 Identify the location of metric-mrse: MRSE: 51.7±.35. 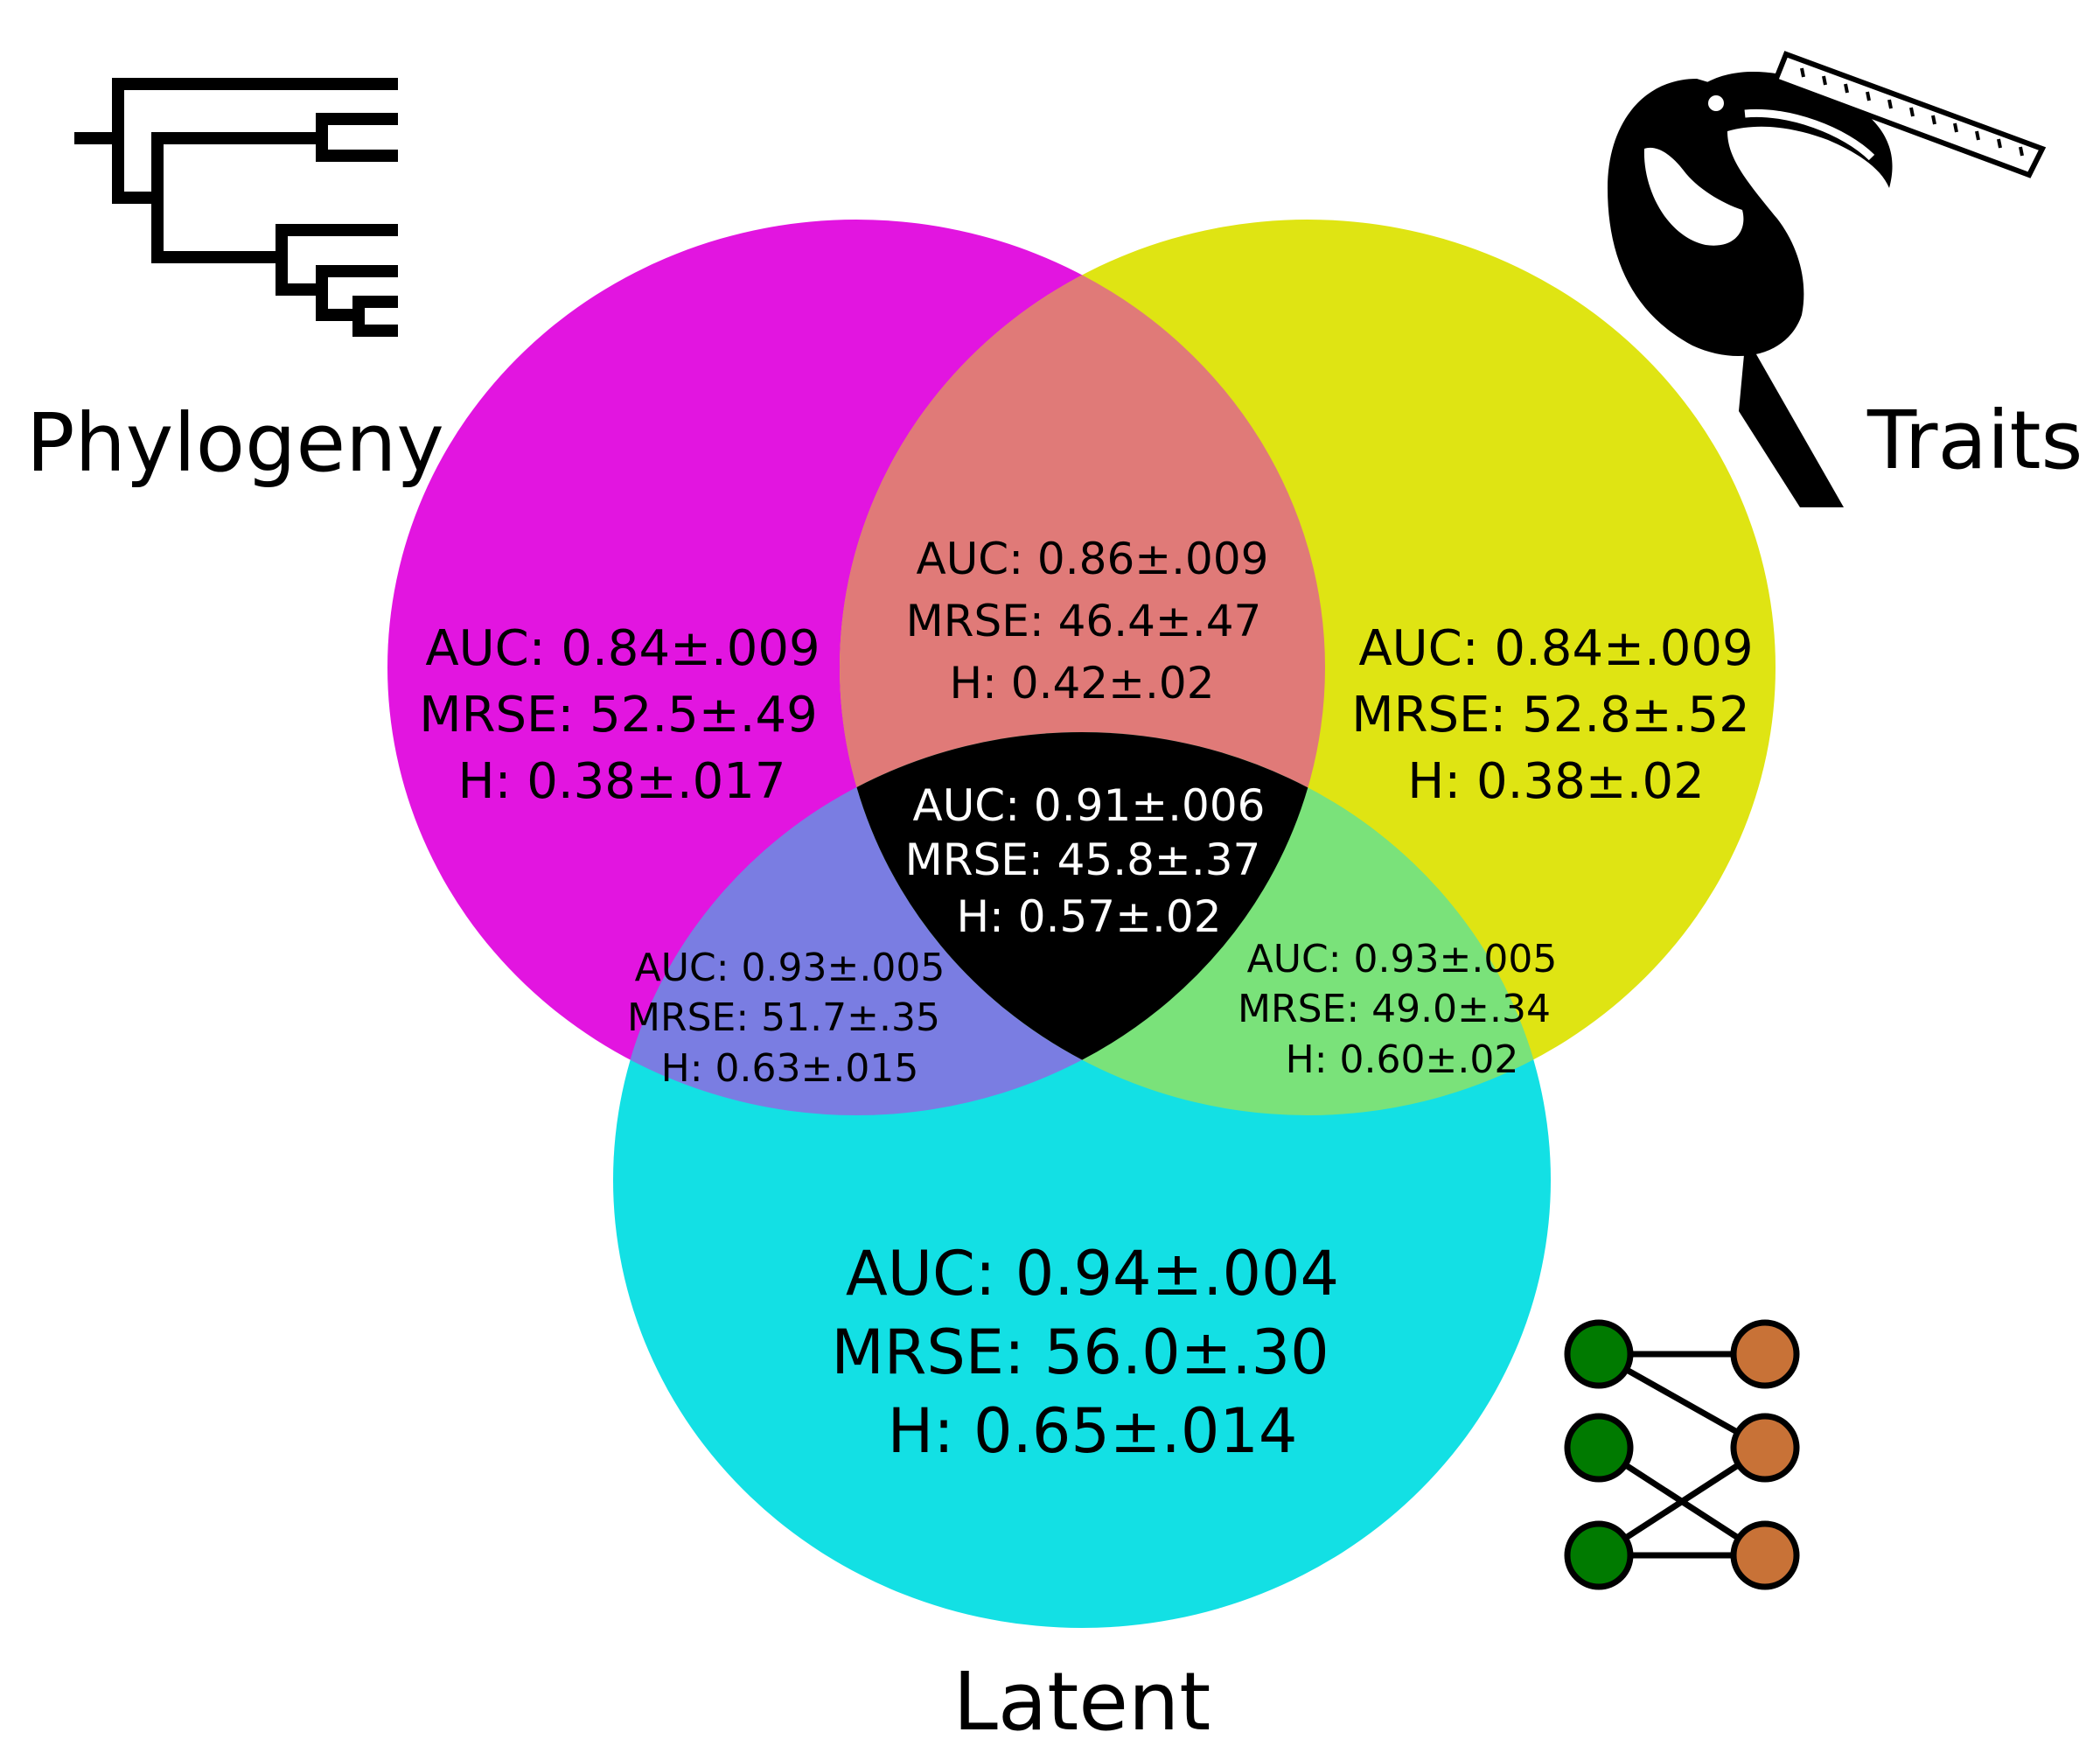
(783, 1017).